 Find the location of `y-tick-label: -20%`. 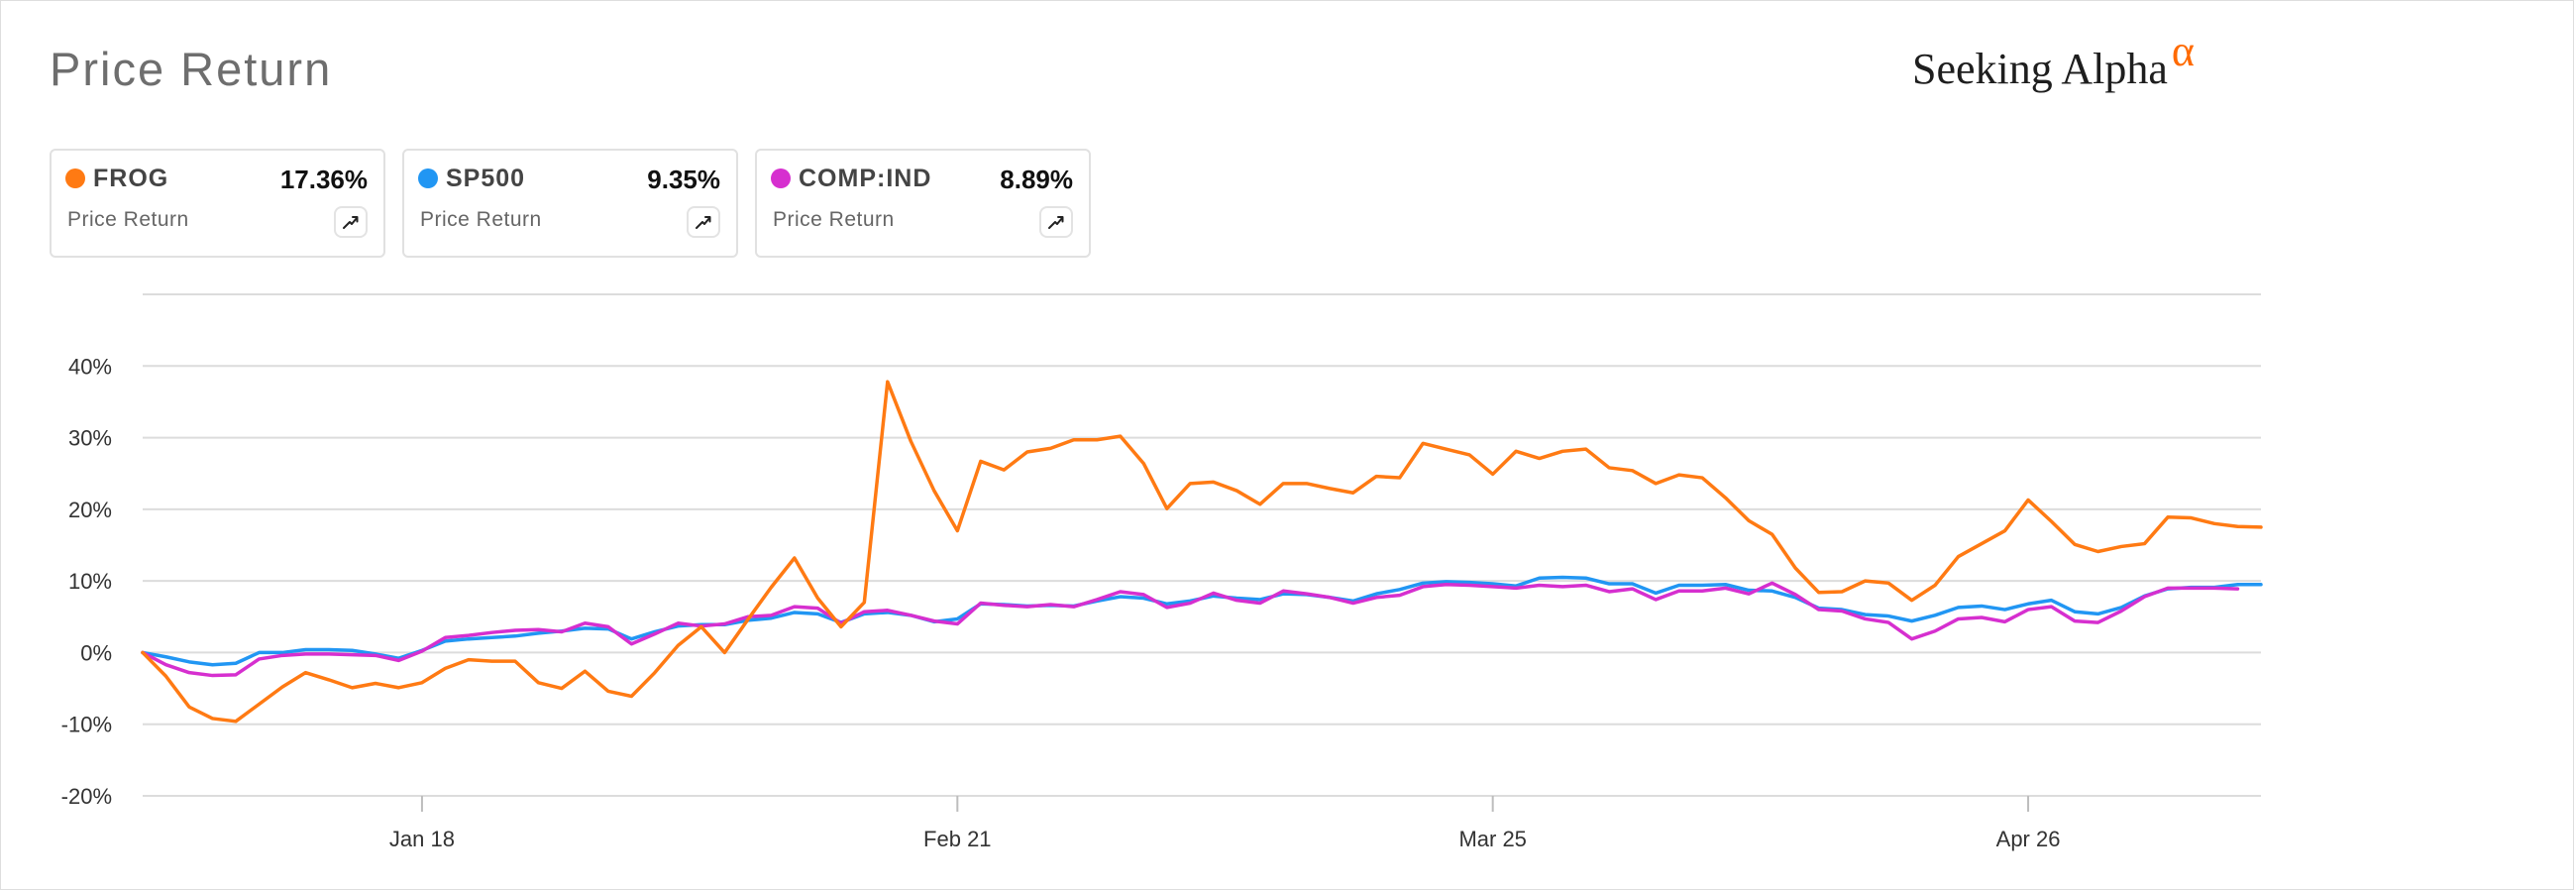

y-tick-label: -20% is located at coordinates (86, 796).